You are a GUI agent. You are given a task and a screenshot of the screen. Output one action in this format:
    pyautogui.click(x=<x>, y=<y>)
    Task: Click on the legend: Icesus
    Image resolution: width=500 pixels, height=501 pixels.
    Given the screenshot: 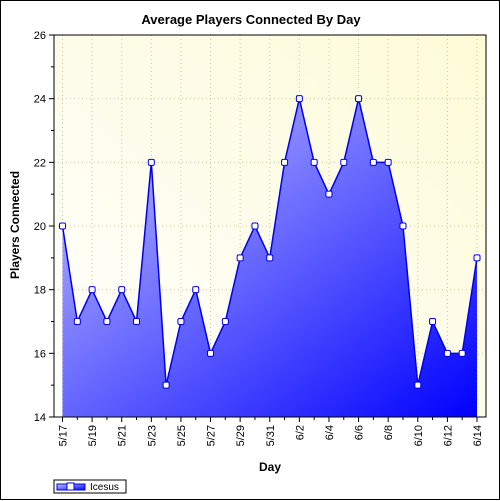 What is the action you would take?
    pyautogui.click(x=90, y=486)
    